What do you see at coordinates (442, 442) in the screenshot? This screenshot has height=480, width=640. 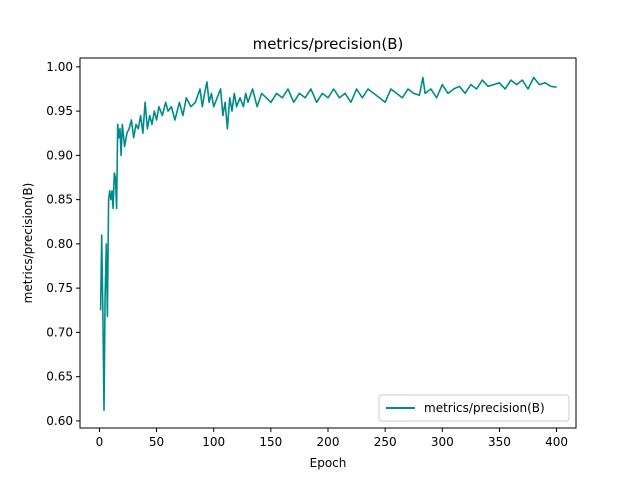 I see `x-tick-label: 300` at bounding box center [442, 442].